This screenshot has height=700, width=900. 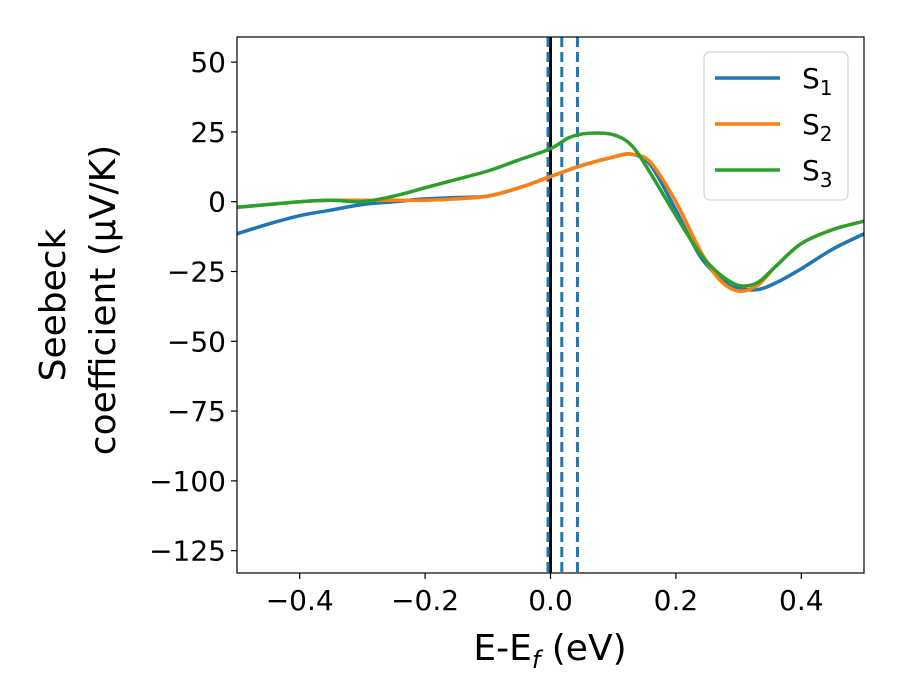 What do you see at coordinates (583, 648) in the screenshot?
I see `x-axis-label-unit: (eV)` at bounding box center [583, 648].